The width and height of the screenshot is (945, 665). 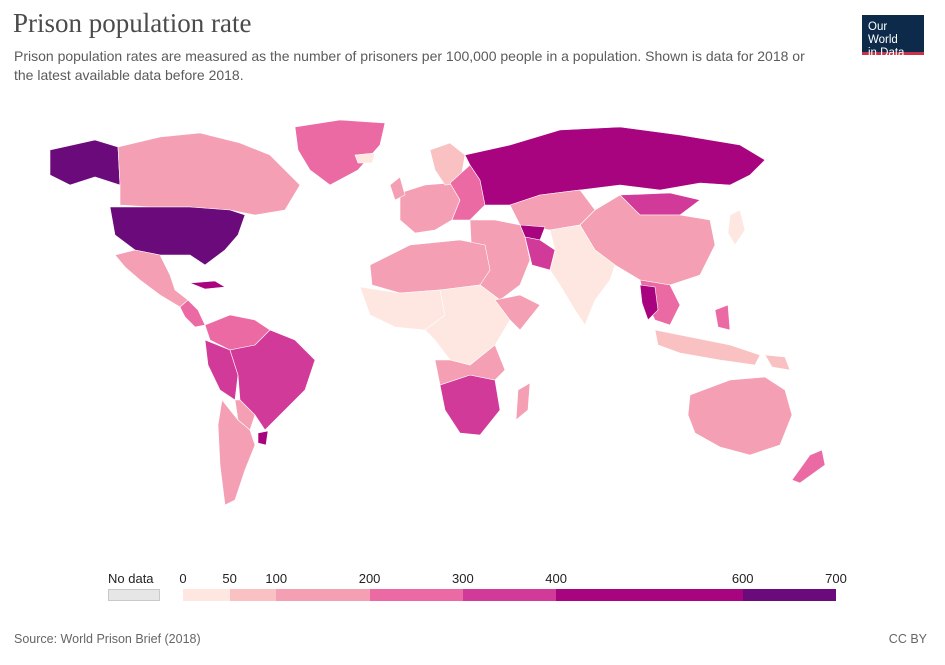 I want to click on no-data-label: No data, so click(x=131, y=578).